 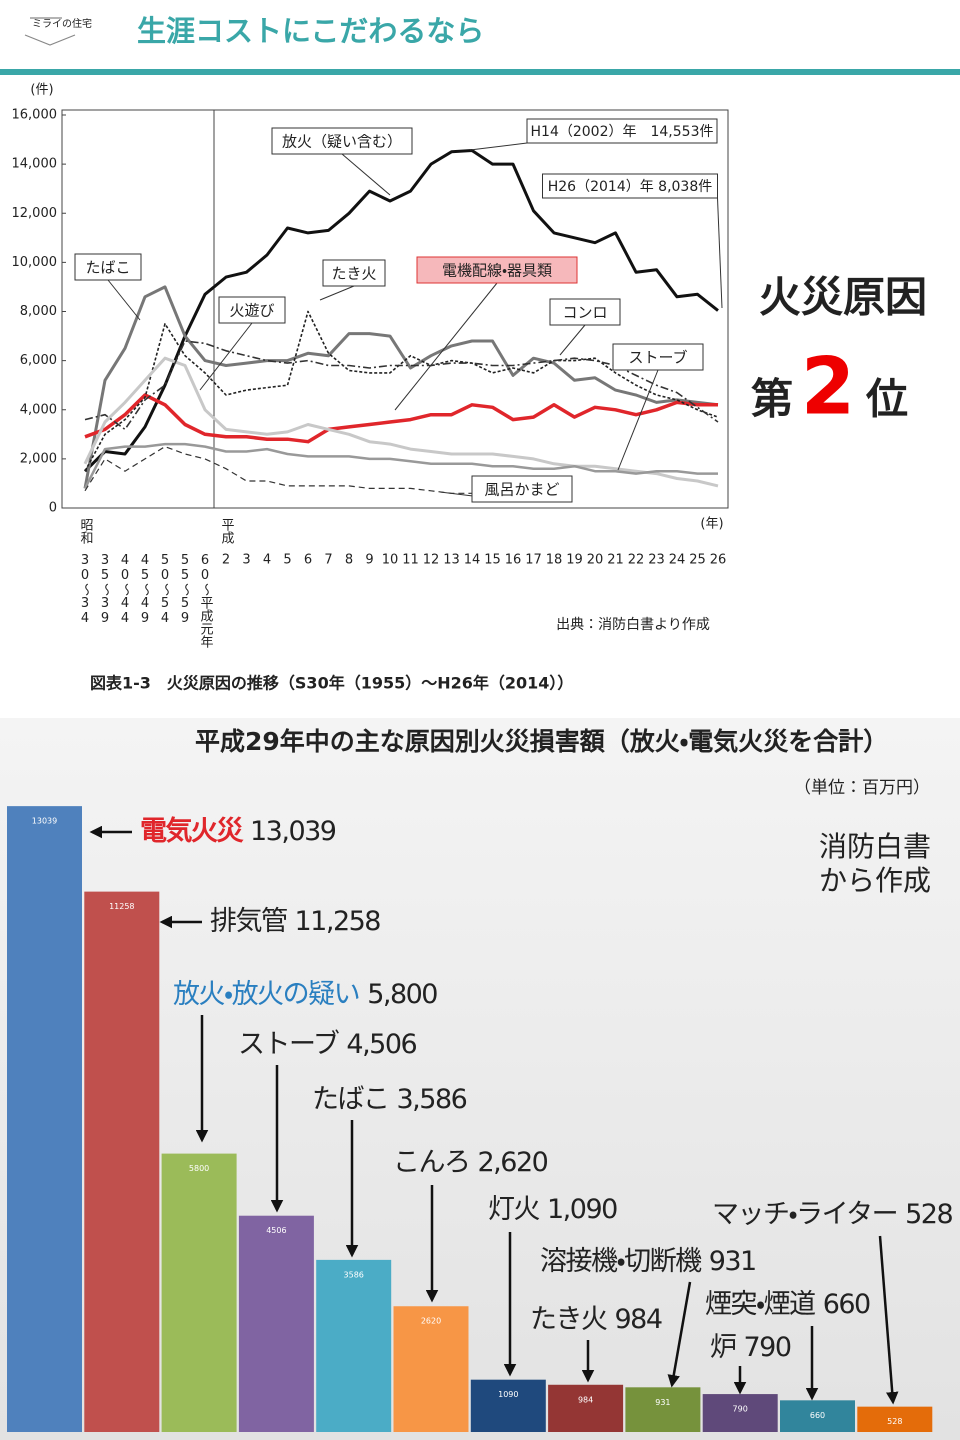 What do you see at coordinates (432, 1099) in the screenshot?
I see `value-label: 3,586` at bounding box center [432, 1099].